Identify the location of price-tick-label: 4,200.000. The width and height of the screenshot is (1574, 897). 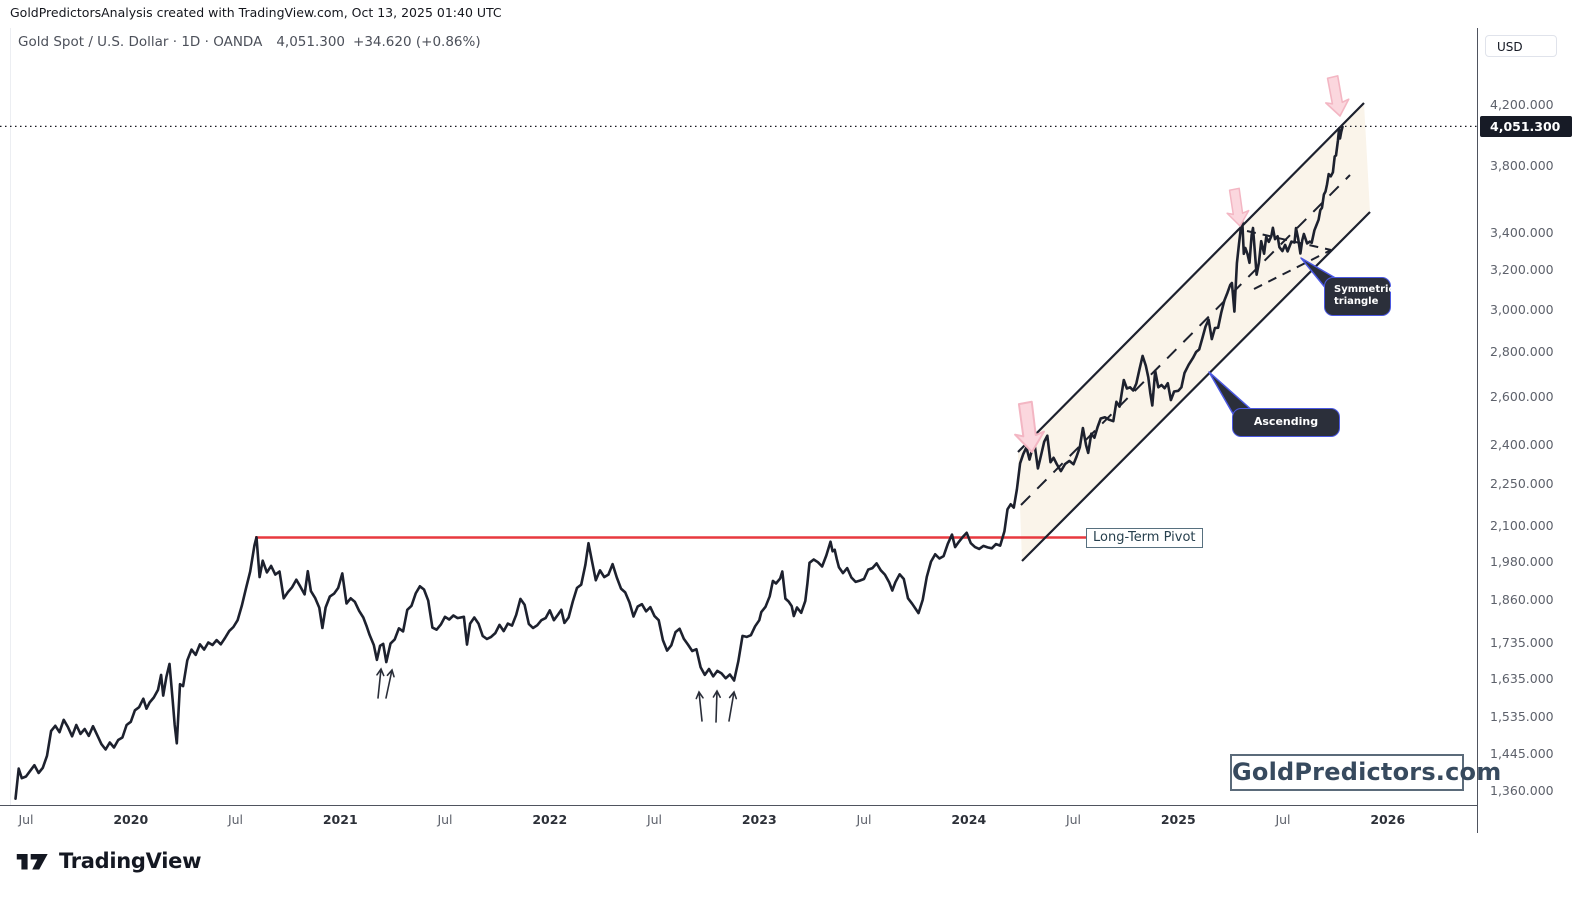
(1522, 104).